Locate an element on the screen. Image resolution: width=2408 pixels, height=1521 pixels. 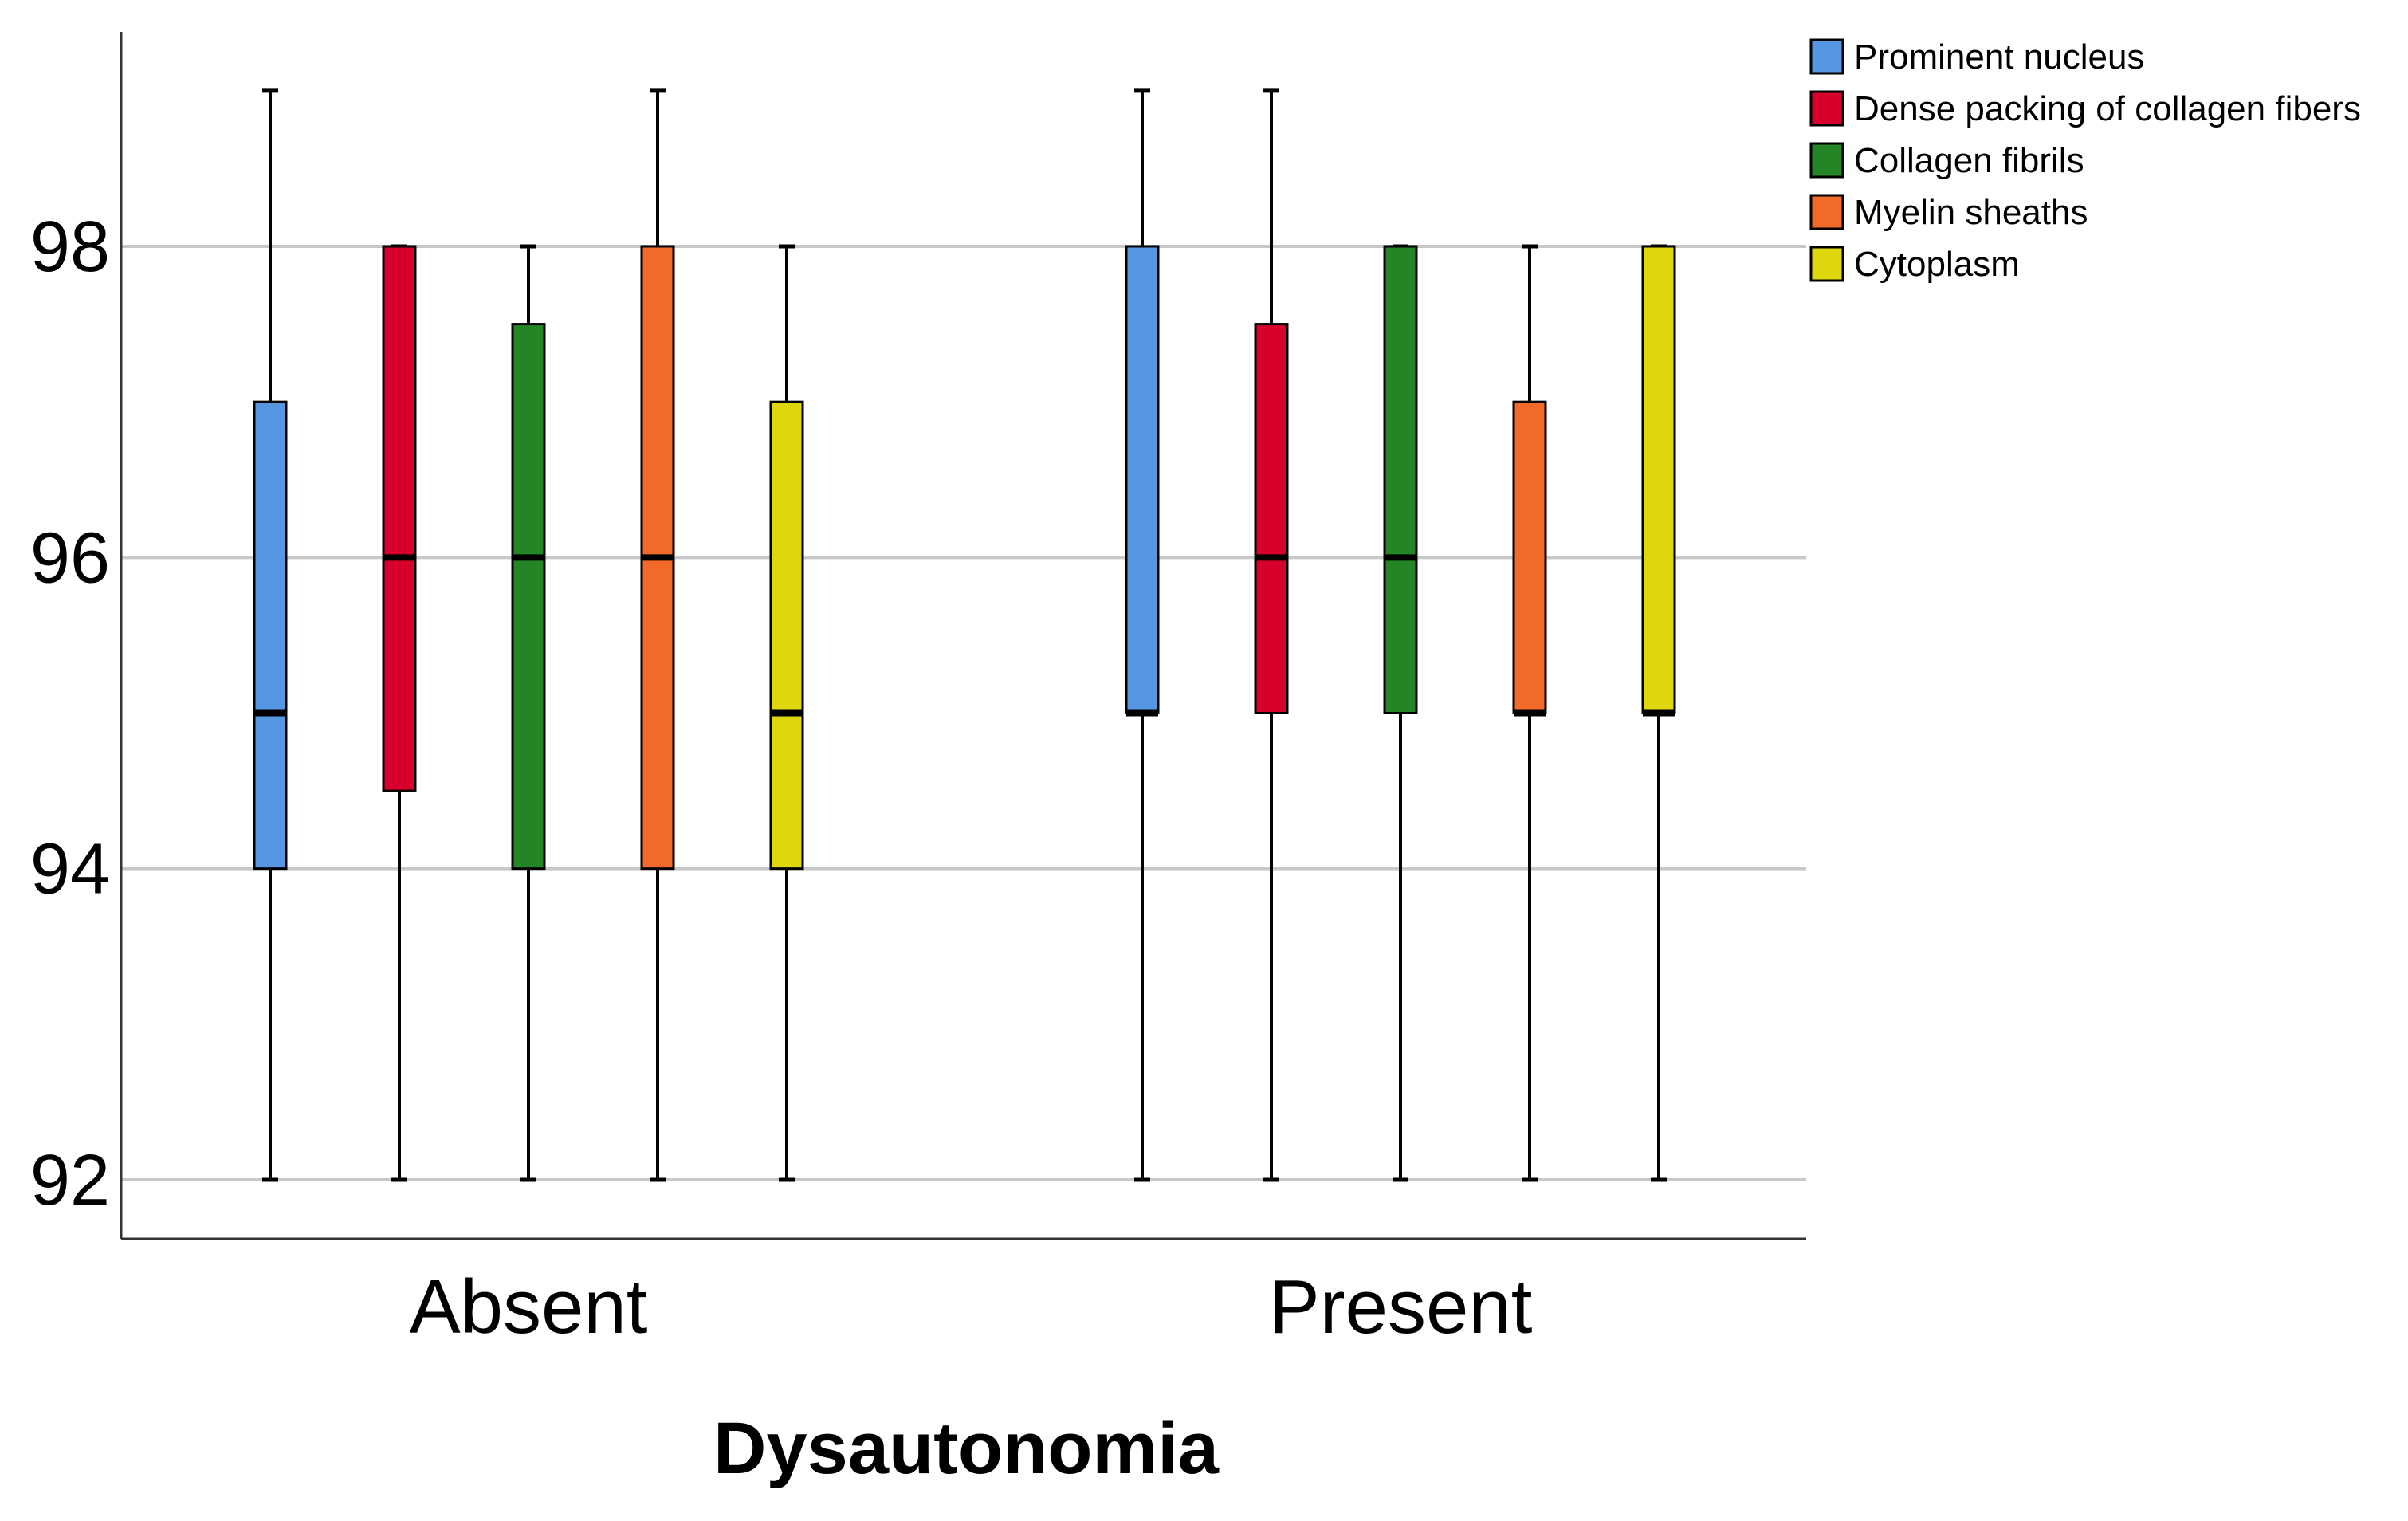
box-prominent-nucleus-present is located at coordinates (1142, 635).